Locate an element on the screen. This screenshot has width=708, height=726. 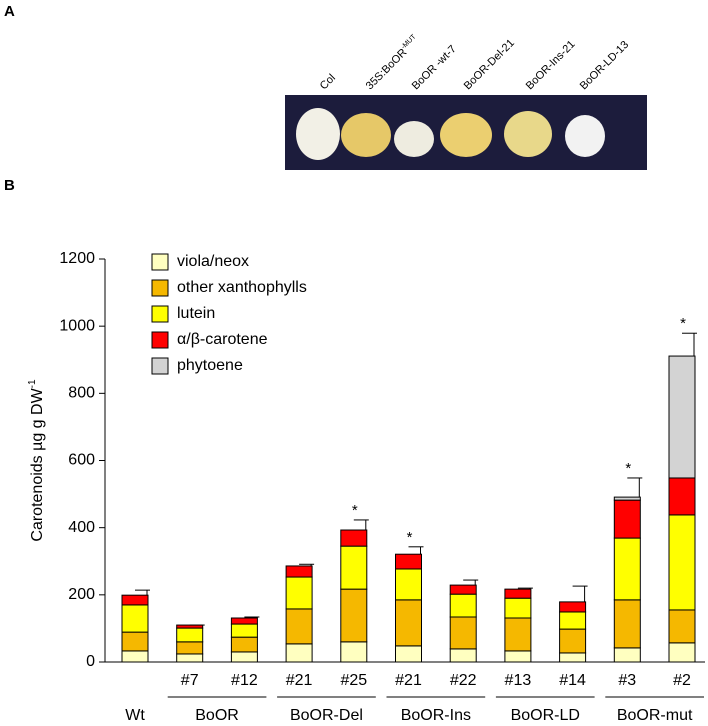
y-tick-label: 200 is located at coordinates (81, 594).